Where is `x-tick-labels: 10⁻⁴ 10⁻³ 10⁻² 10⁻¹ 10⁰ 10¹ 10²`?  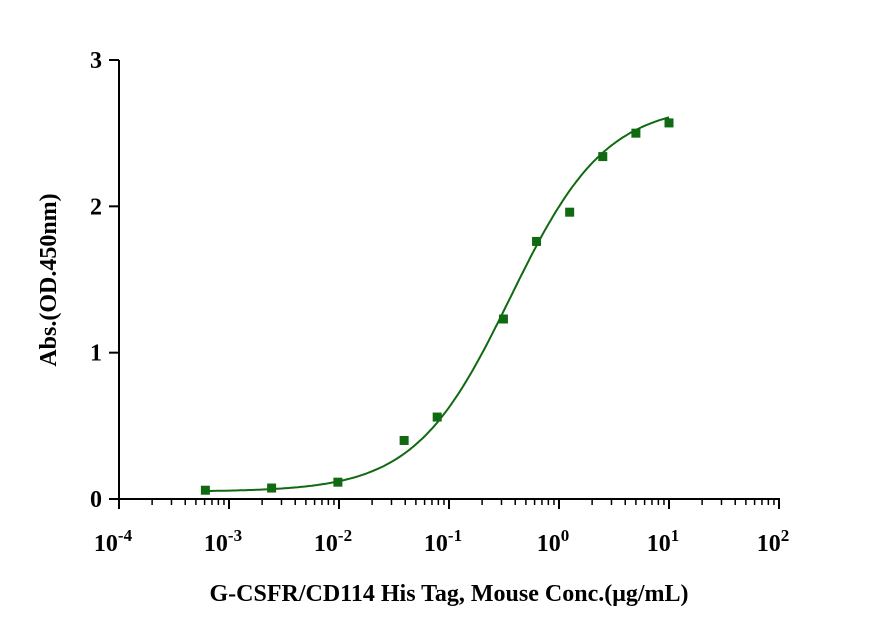
x-tick-labels: 10⁻⁴ 10⁻³ 10⁻² 10⁻¹ 10⁰ 10¹ 10² is located at coordinates (441, 541).